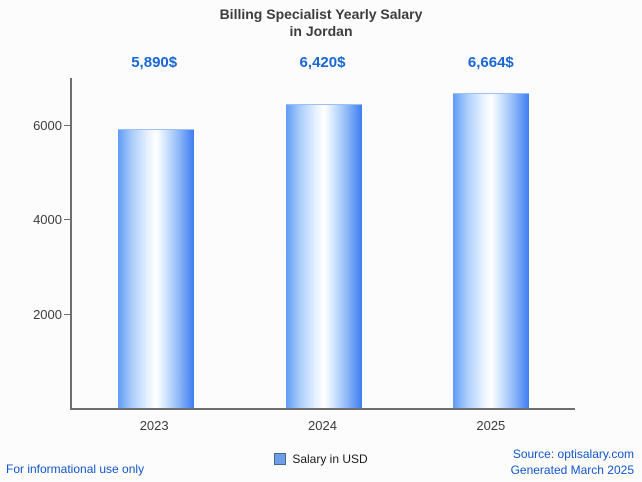 Image resolution: width=642 pixels, height=482 pixels. I want to click on disclaimer-text: For informational use only, so click(75, 469).